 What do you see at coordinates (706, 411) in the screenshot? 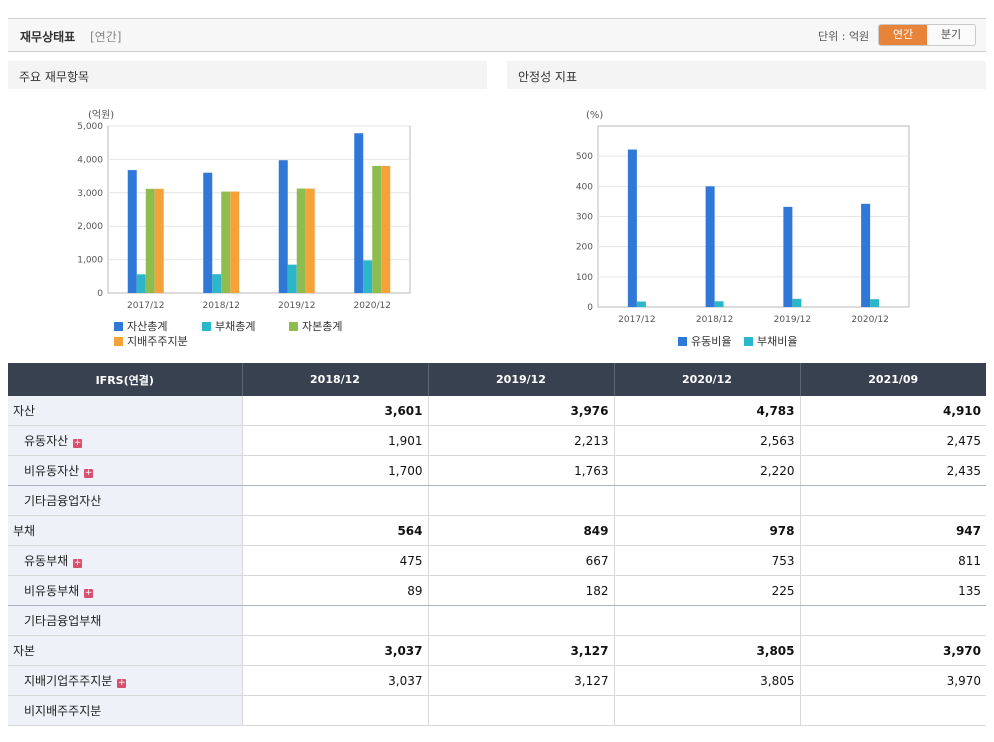
I see `table-cell: 4,783` at bounding box center [706, 411].